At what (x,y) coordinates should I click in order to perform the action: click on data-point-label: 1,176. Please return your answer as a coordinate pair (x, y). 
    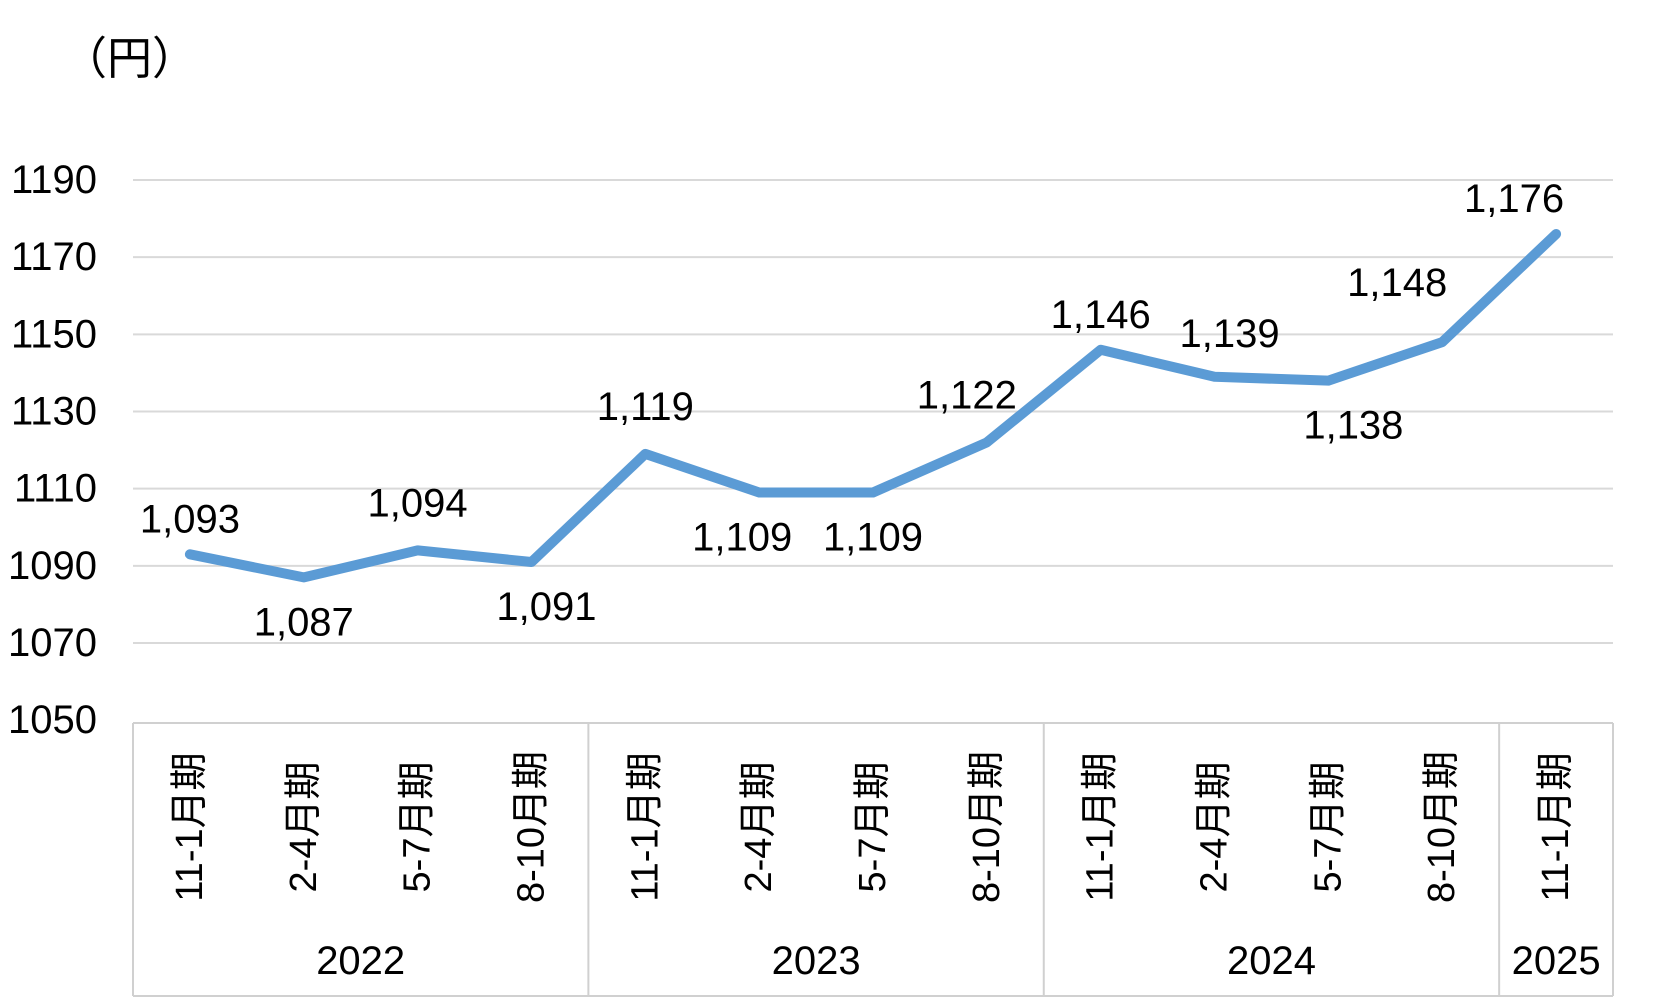
    Looking at the image, I should click on (1514, 199).